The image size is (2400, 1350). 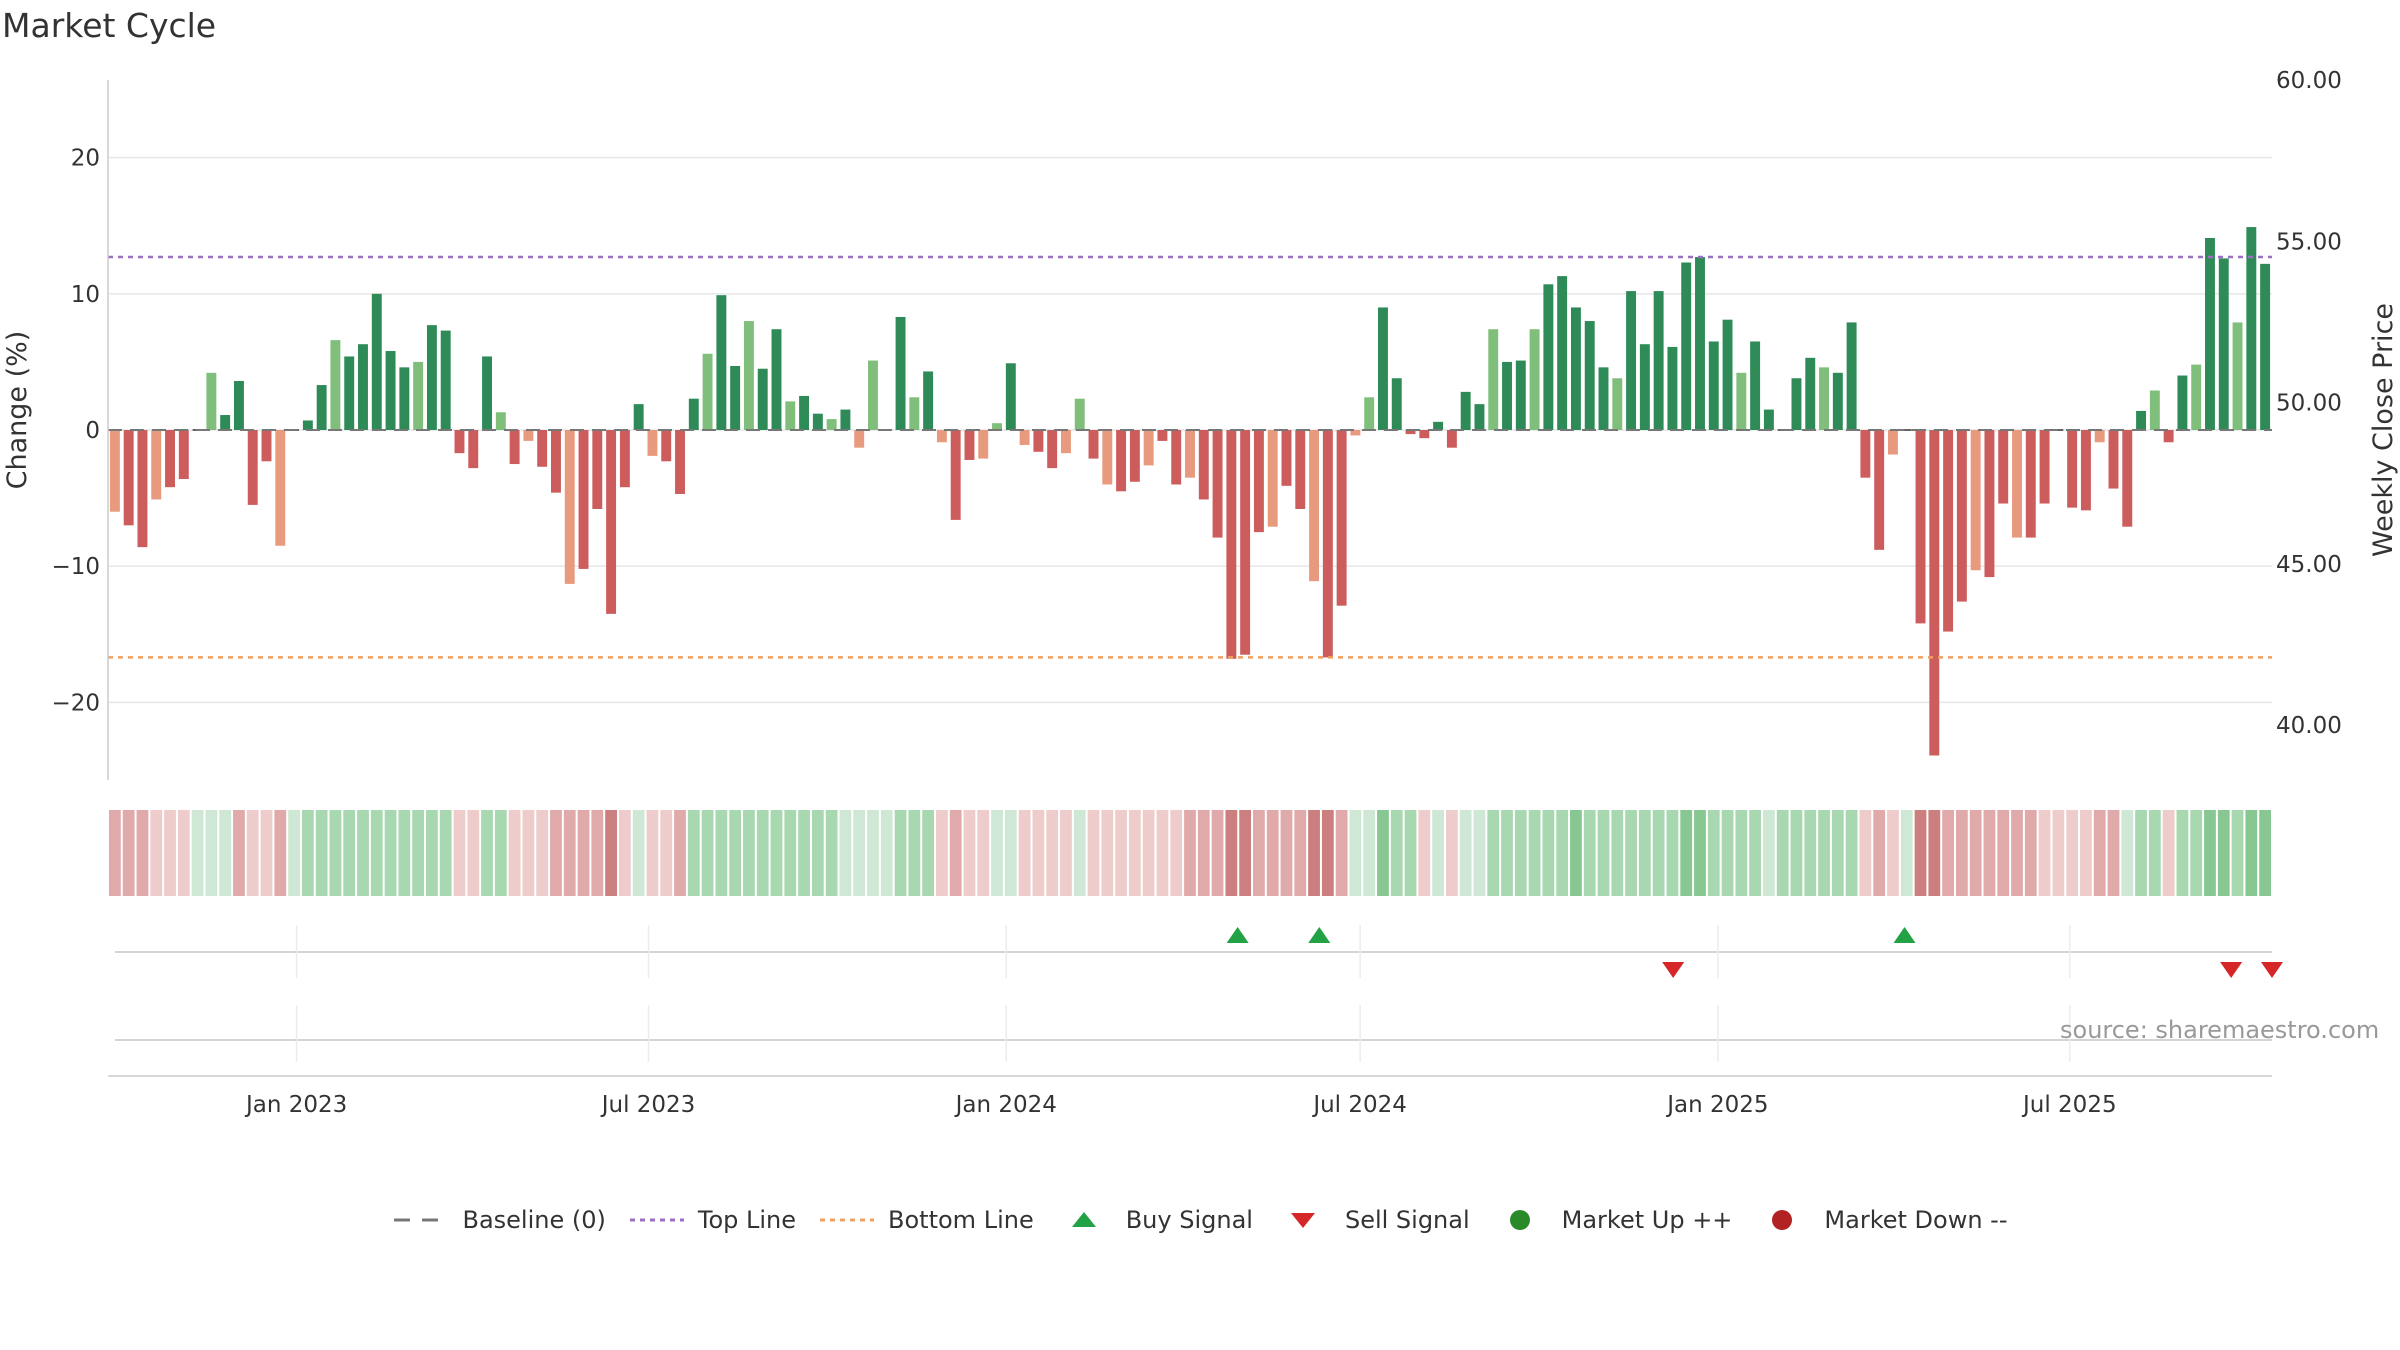 I want to click on y-tick-label: 0, so click(x=92, y=431).